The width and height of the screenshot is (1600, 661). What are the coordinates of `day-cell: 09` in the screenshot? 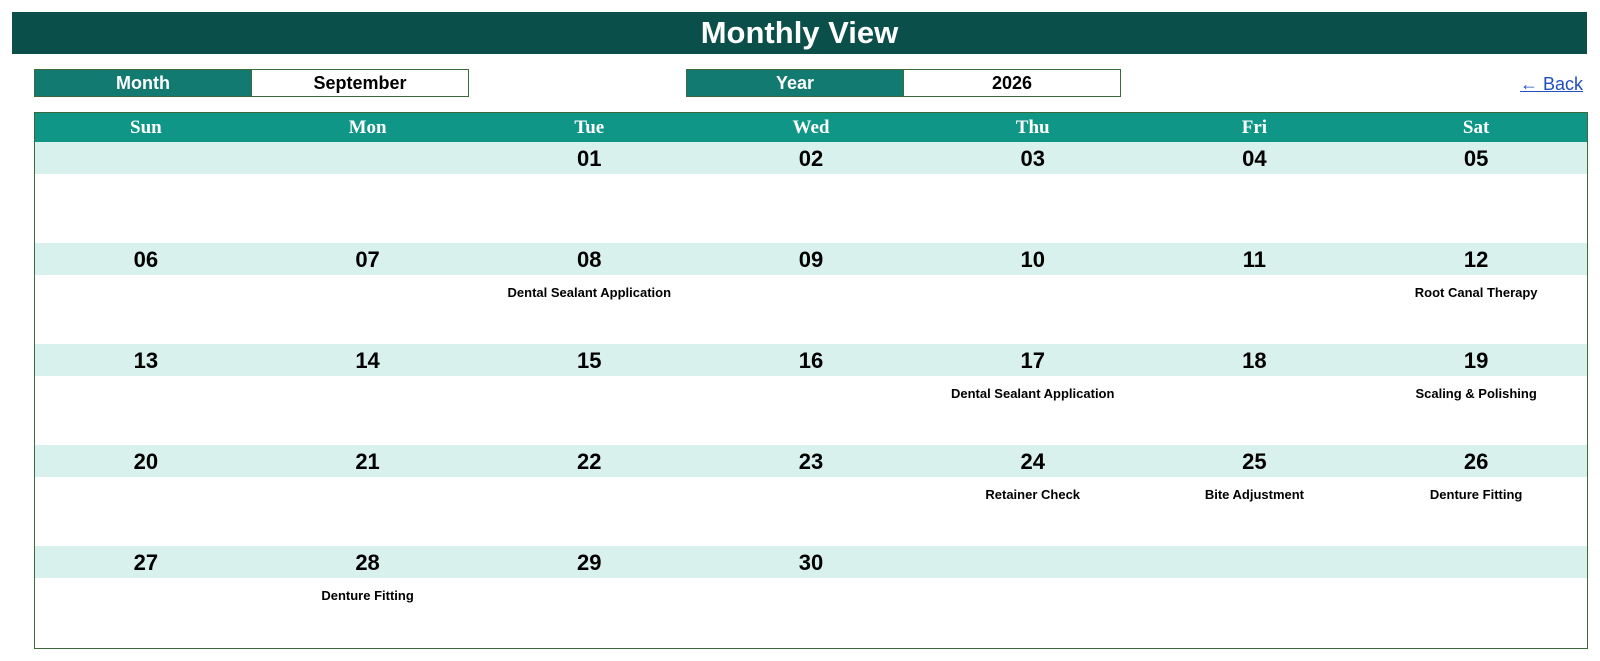 It's located at (811, 293).